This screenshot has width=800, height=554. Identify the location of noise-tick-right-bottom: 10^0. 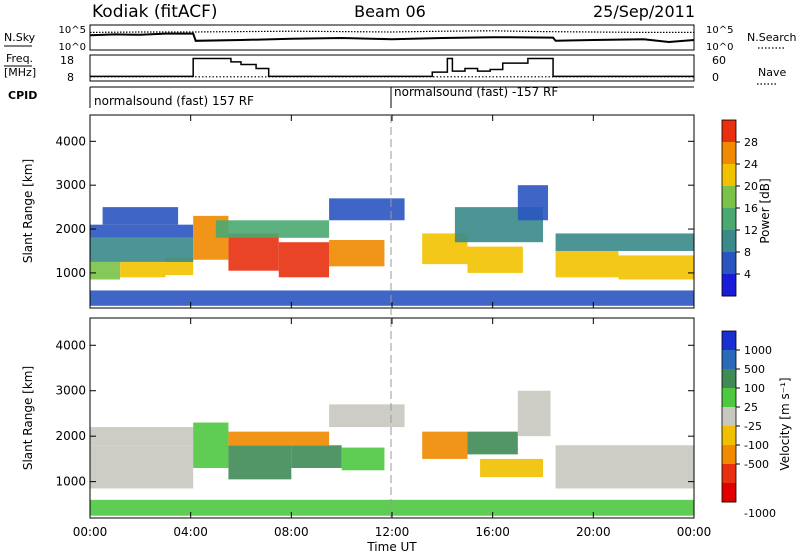
(719, 47).